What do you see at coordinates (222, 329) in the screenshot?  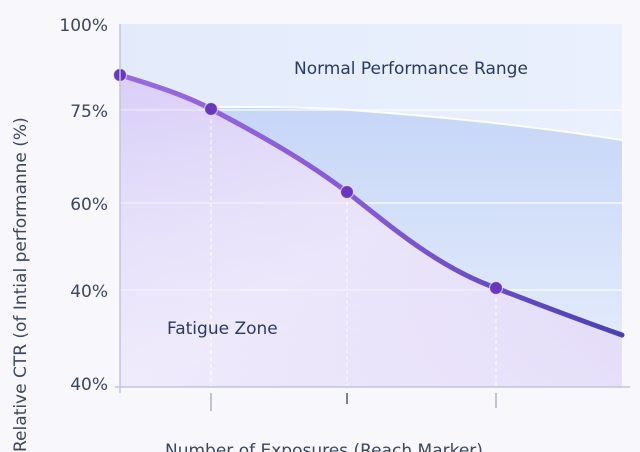 I see `fatigue-zone-label: Fatigue Zone` at bounding box center [222, 329].